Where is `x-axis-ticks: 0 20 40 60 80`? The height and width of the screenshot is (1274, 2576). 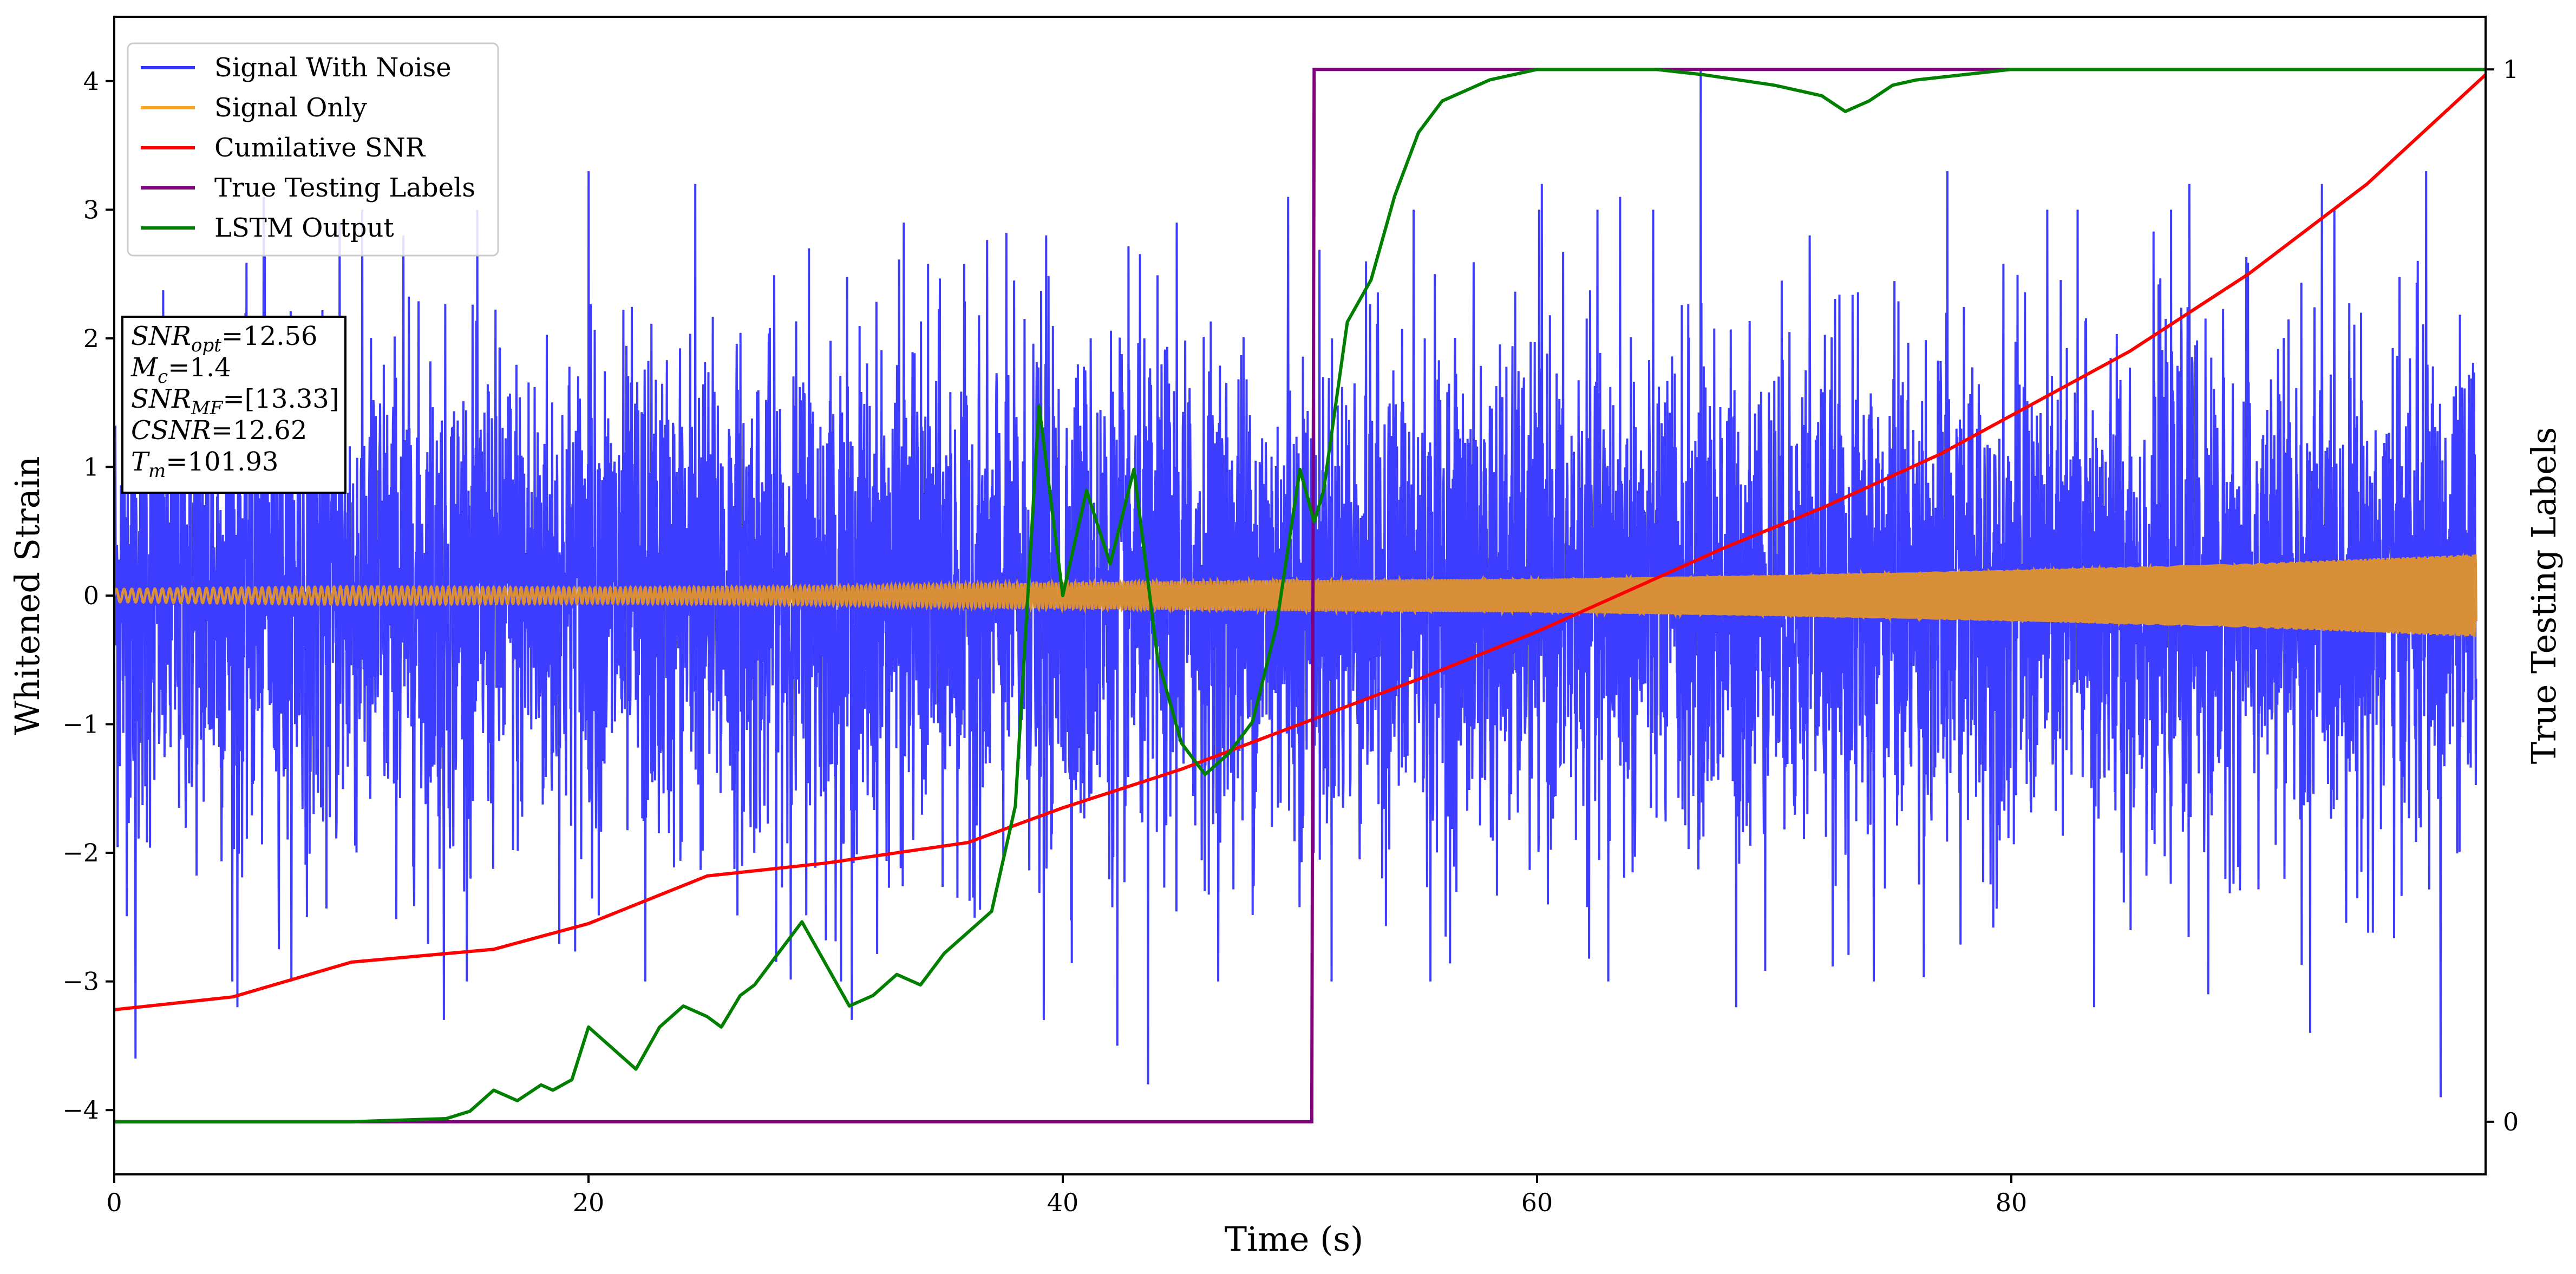
x-axis-ticks: 0 20 40 60 80 is located at coordinates (1066, 1195).